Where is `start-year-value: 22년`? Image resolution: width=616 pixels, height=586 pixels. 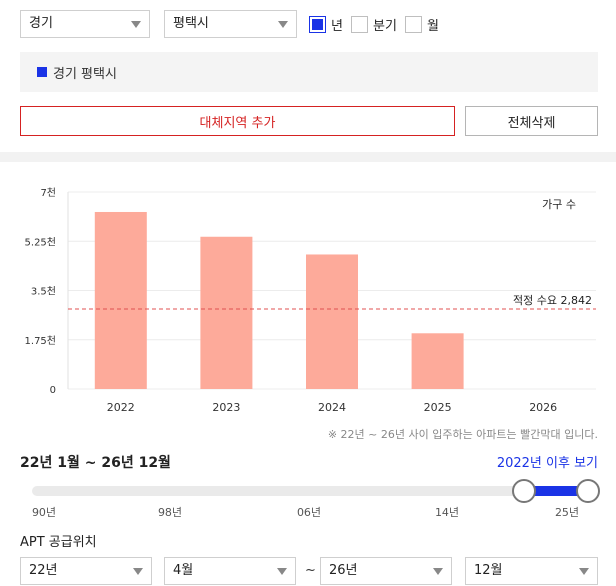
start-year-value: 22년 is located at coordinates (43, 570).